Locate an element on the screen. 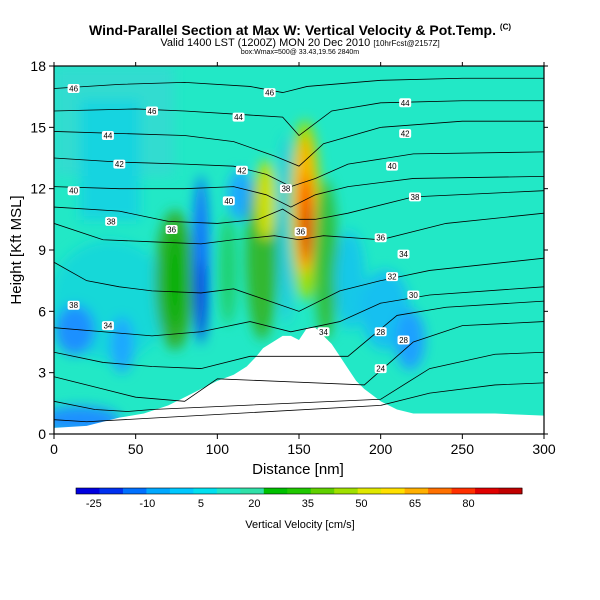 The image size is (600, 600). y-tick-label: 9 is located at coordinates (42, 250).